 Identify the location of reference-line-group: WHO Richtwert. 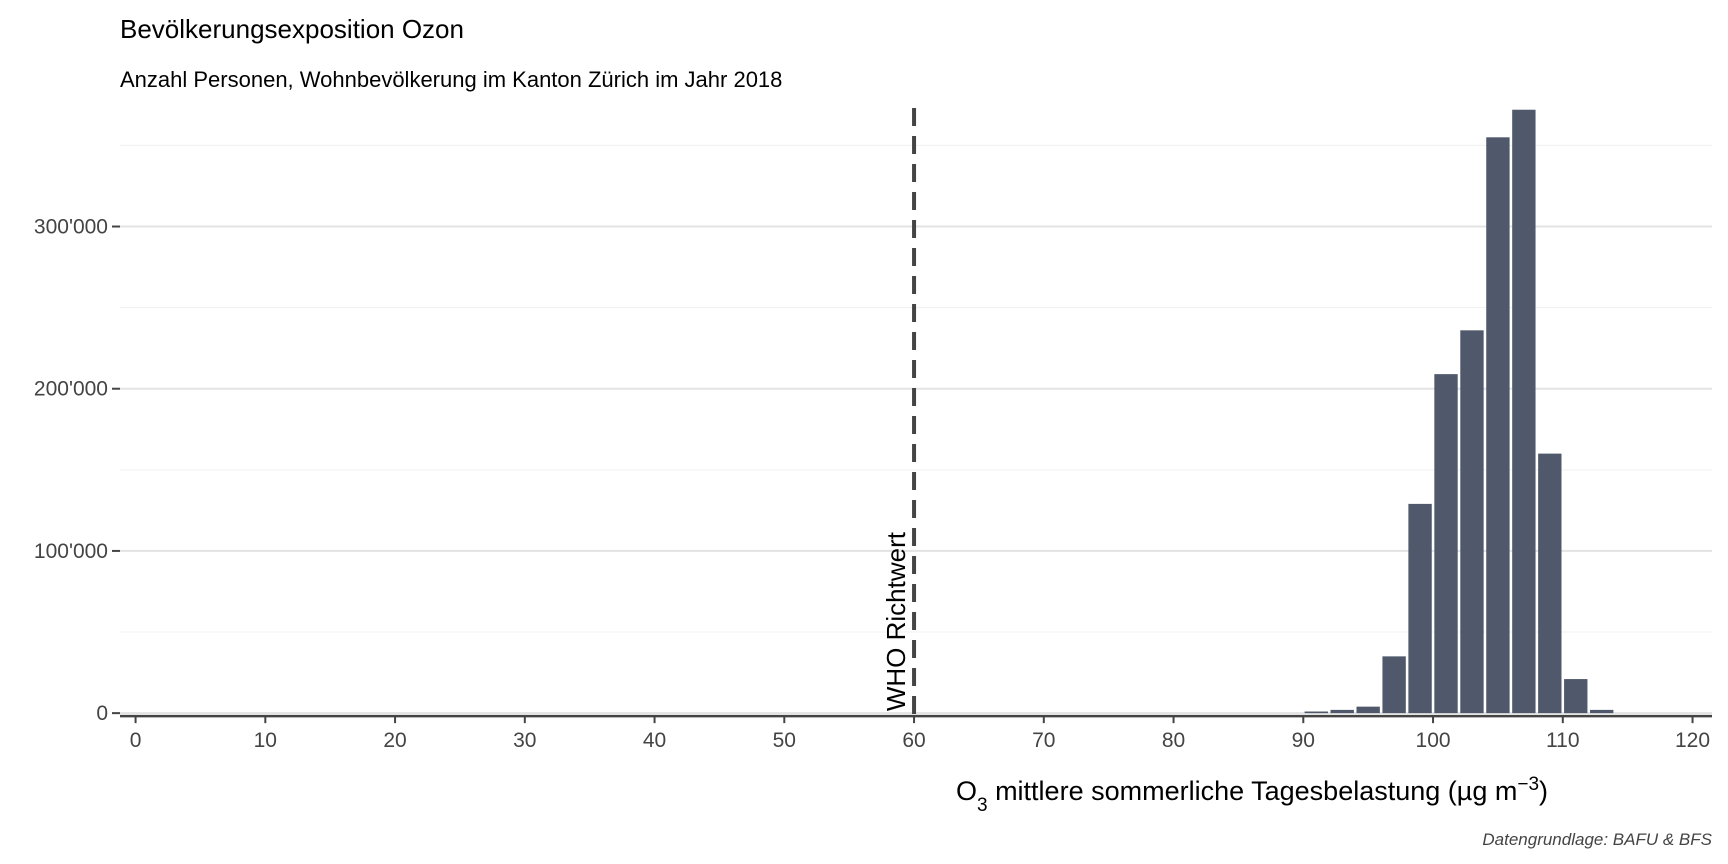
(899, 412).